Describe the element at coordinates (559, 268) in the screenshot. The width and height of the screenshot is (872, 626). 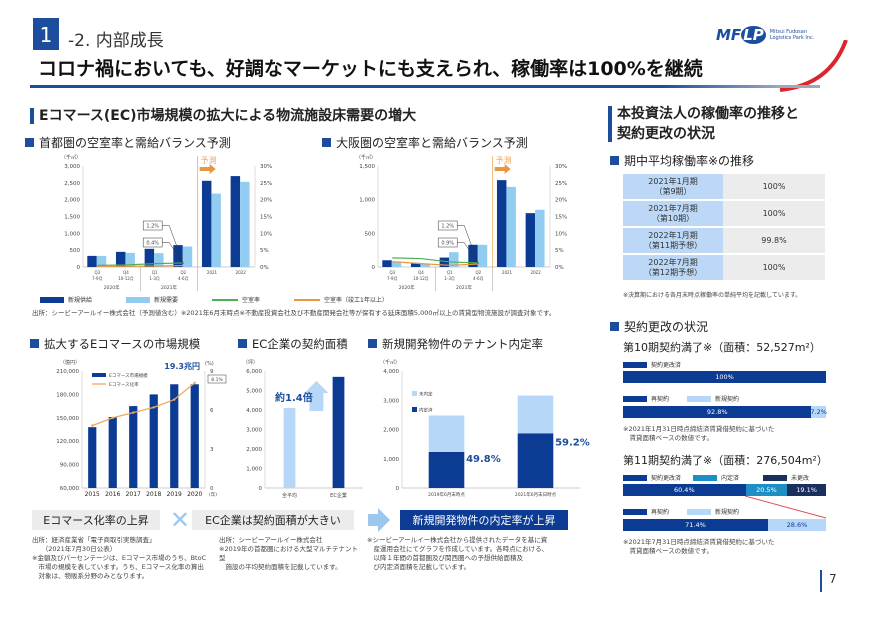
I see `y2-tick-label: 0%` at that location.